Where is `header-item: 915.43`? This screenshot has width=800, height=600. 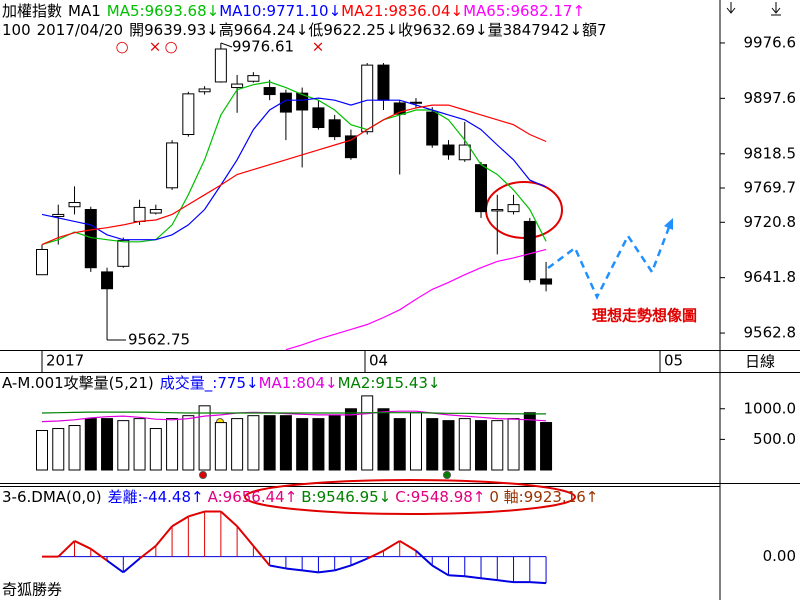
header-item: 915.43 is located at coordinates (401, 383).